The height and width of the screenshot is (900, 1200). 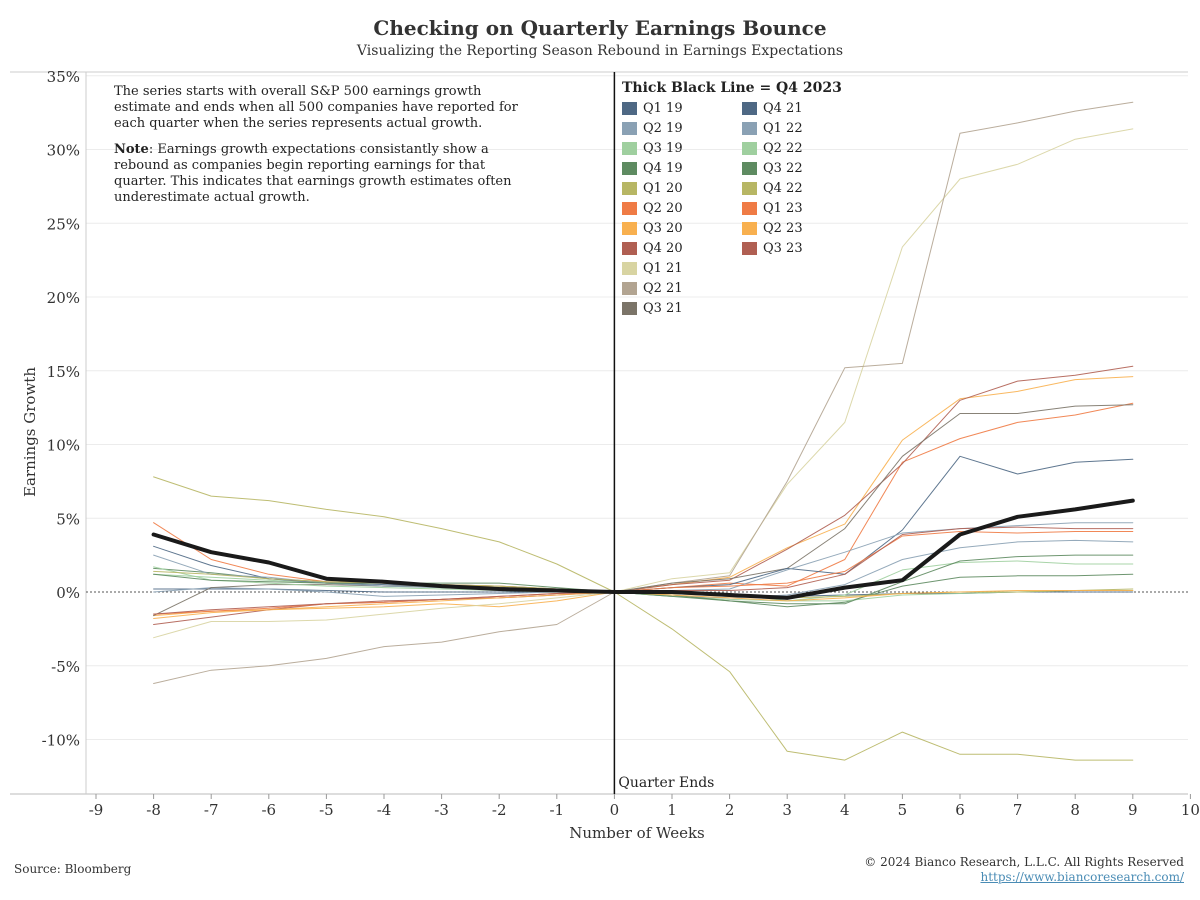 What do you see at coordinates (845, 810) in the screenshot?
I see `x-tick-label: 4` at bounding box center [845, 810].